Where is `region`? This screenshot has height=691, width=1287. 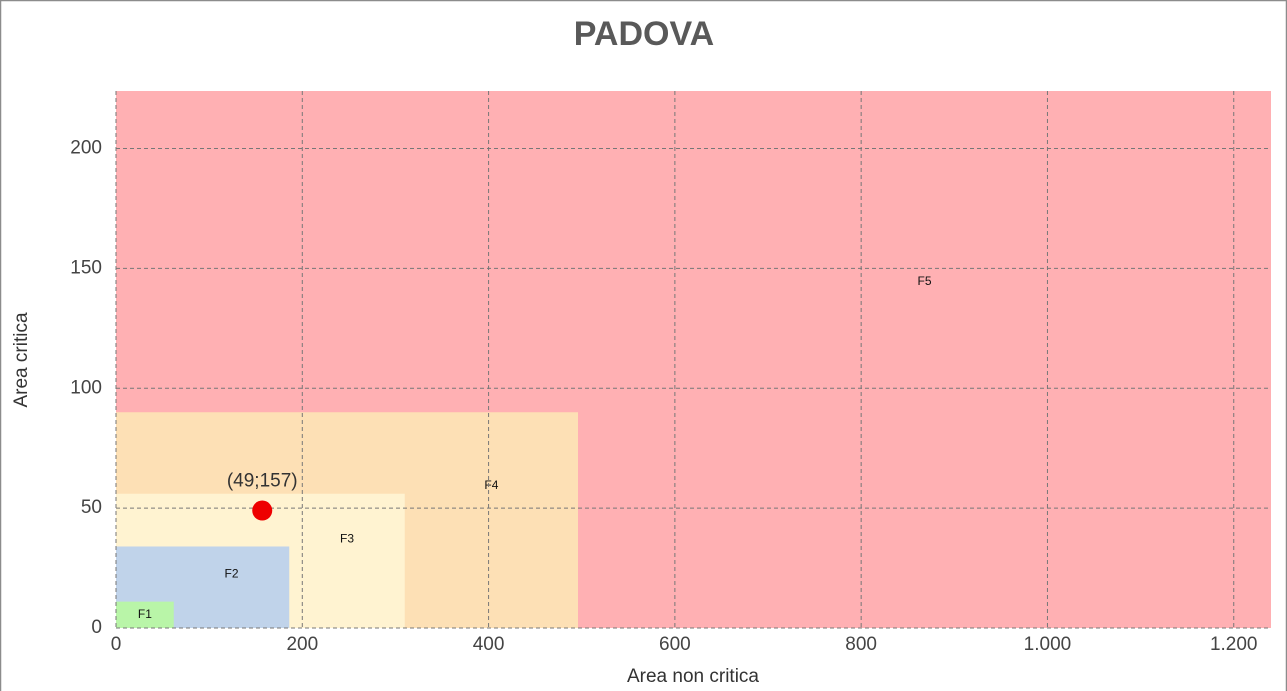
region is located at coordinates (145, 614).